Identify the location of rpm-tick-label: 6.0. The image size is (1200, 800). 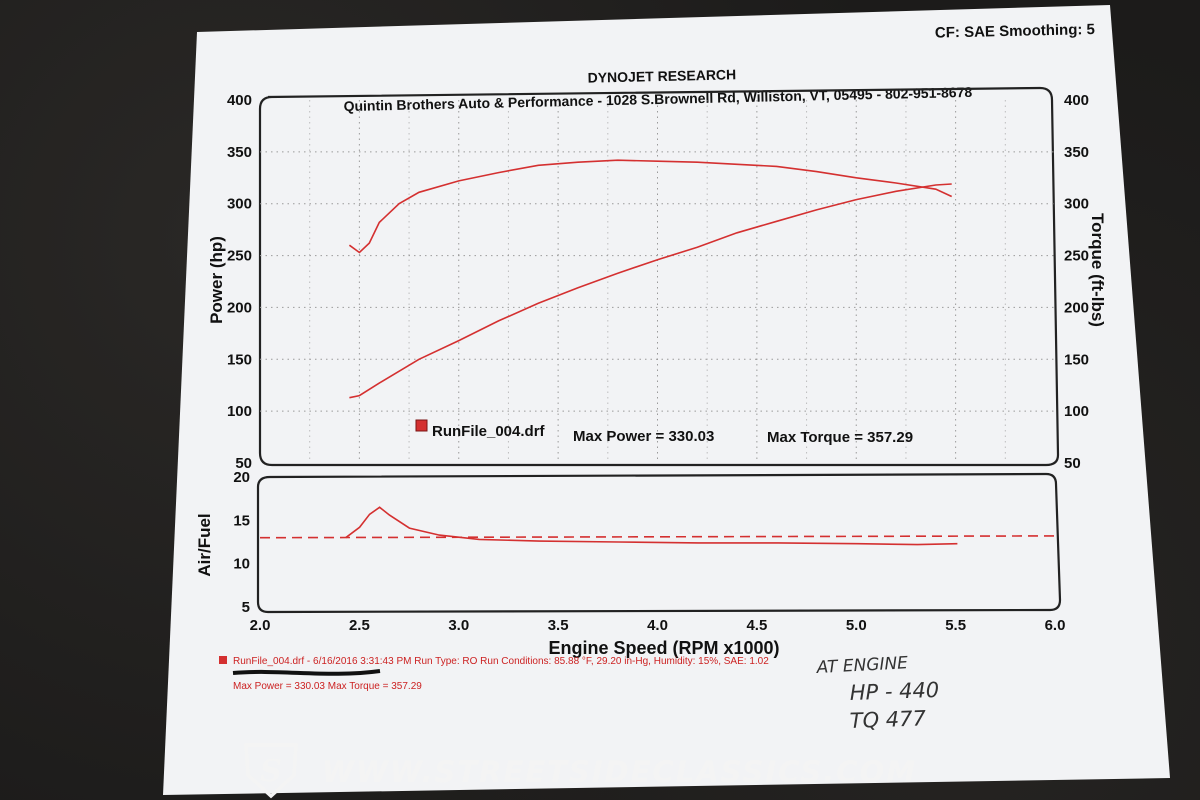
(1055, 625).